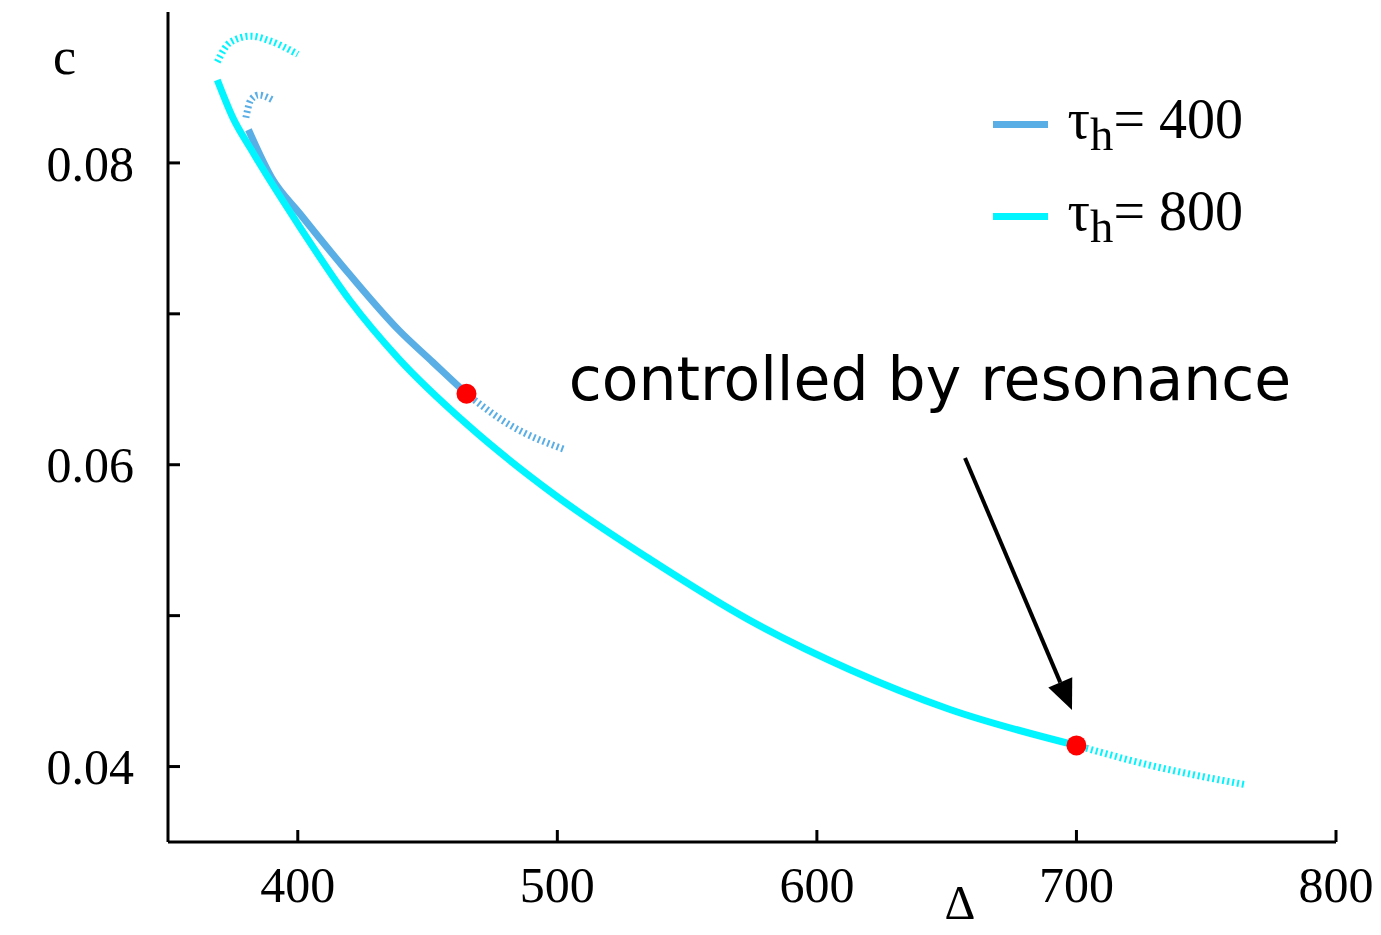 Image resolution: width=1381 pixels, height=935 pixels. I want to click on x-tick-label: 600, so click(817, 884).